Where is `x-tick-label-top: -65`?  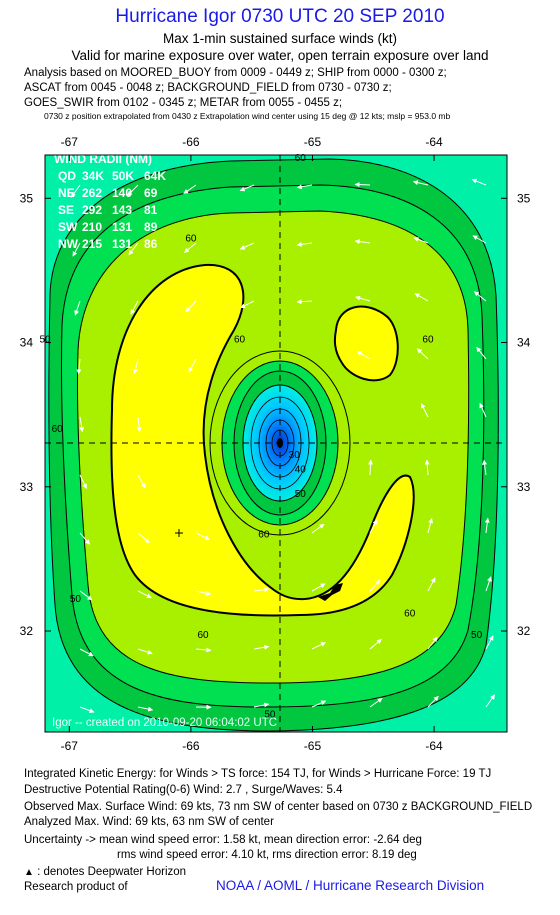
x-tick-label-top: -65 is located at coordinates (313, 142).